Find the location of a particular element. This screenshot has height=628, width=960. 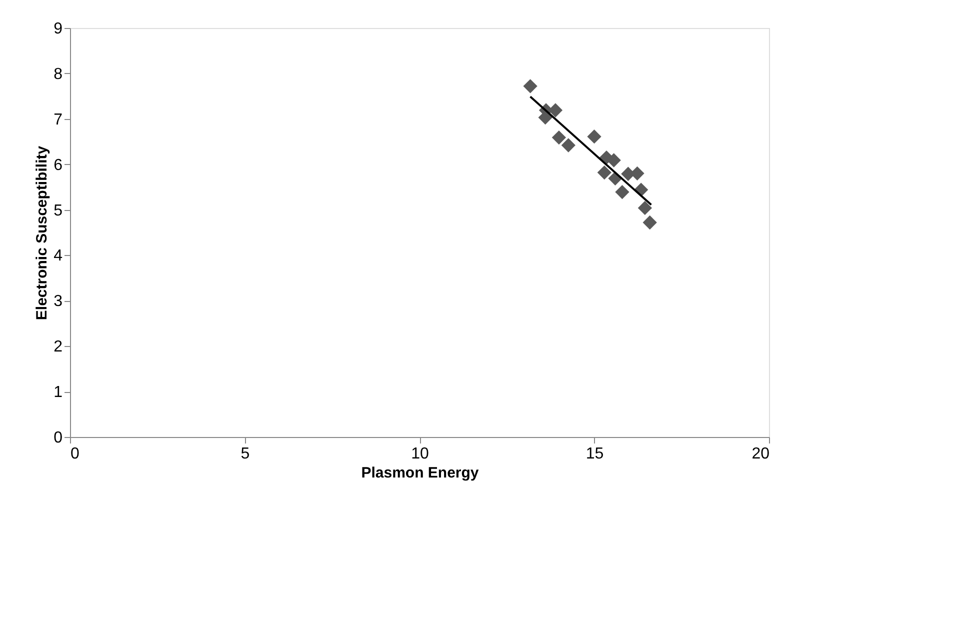

y-tick-label: 3 is located at coordinates (58, 301).